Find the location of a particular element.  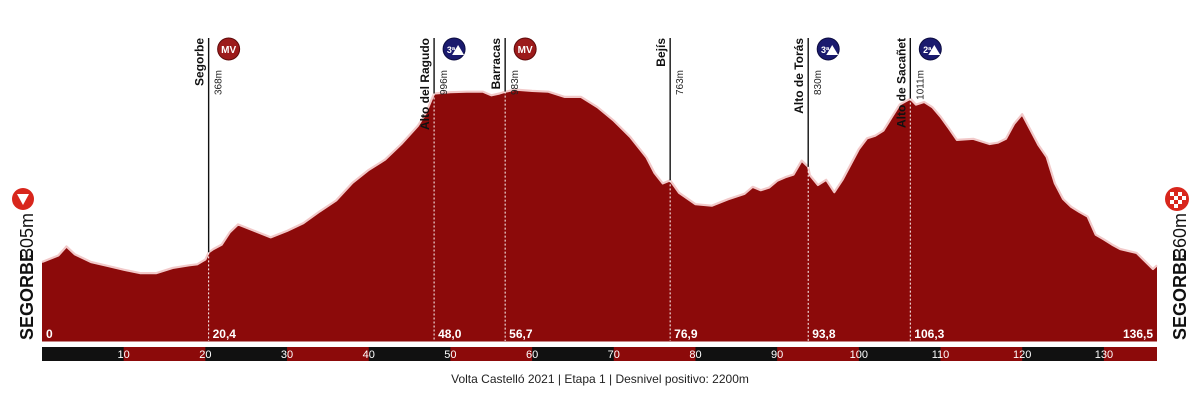

km-labels: 0 20,4 48,0 56,7 76,9 93,8 106,3 136,5 is located at coordinates (599, 334).